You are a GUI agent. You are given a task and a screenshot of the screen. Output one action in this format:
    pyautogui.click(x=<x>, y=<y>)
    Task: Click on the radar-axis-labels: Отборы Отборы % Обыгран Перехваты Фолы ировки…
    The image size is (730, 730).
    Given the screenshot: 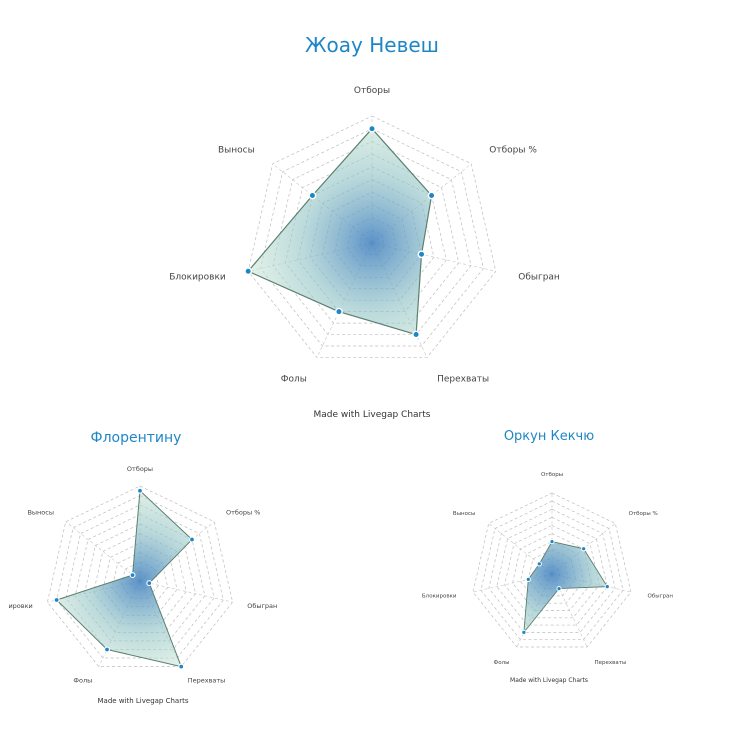 What is the action you would take?
    pyautogui.click(x=142, y=574)
    